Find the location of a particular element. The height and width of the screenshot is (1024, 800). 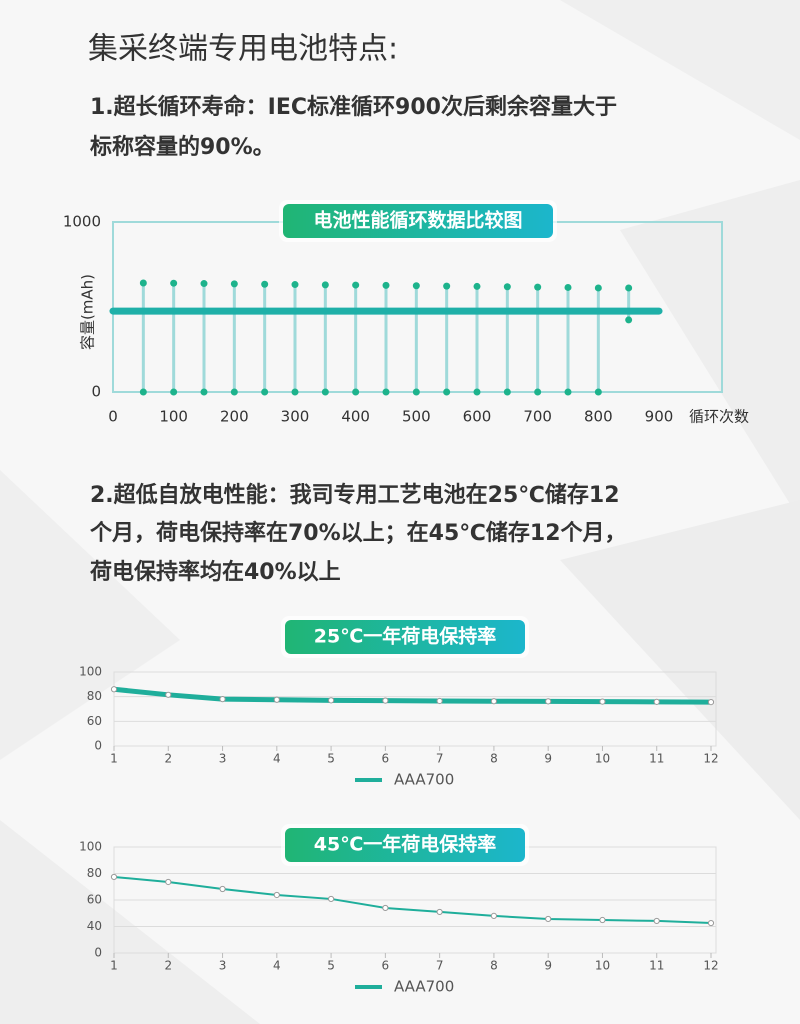

chart-title: 25℃一年荷电保持率 is located at coordinates (405, 636).